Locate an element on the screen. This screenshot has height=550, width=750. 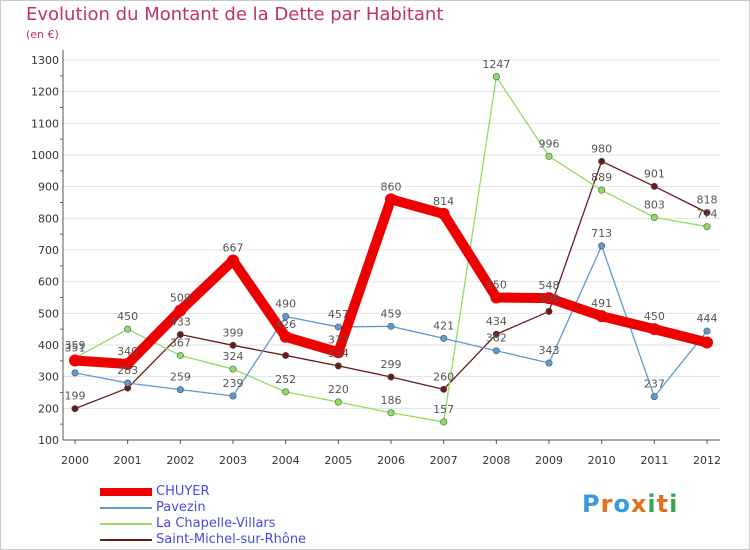
data-label: 186 is located at coordinates (391, 400).